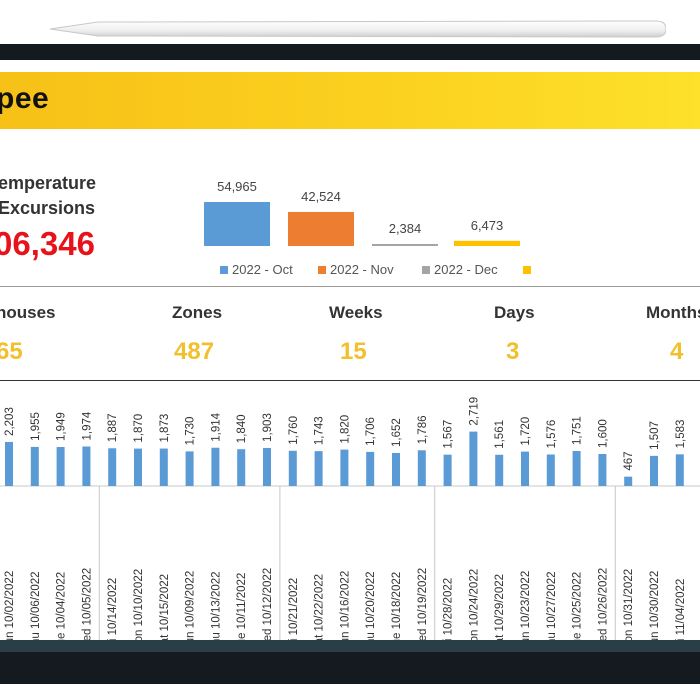  I want to click on category-label: Thu 10/20/2022, so click(371, 610).